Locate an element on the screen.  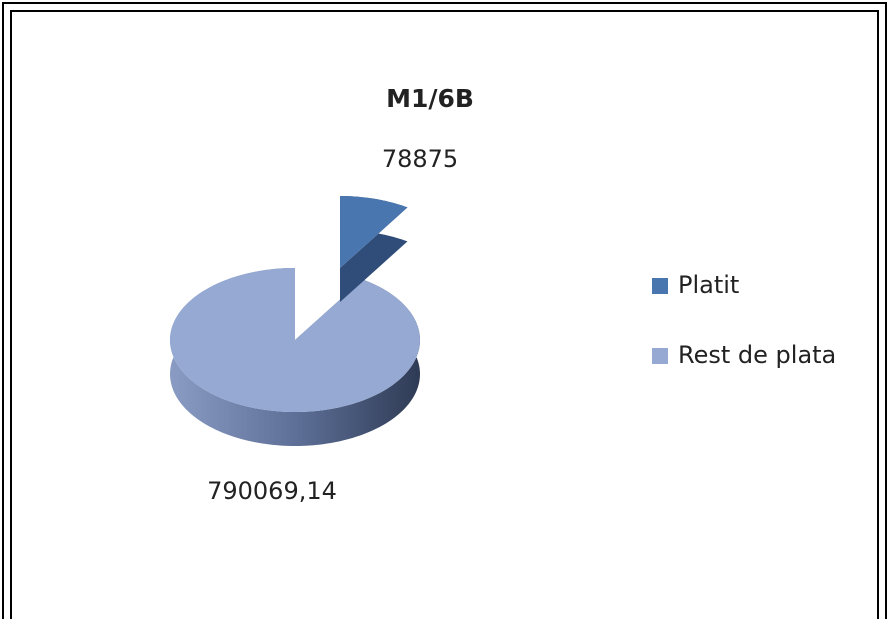
legend-label: Rest de plata is located at coordinates (757, 355).